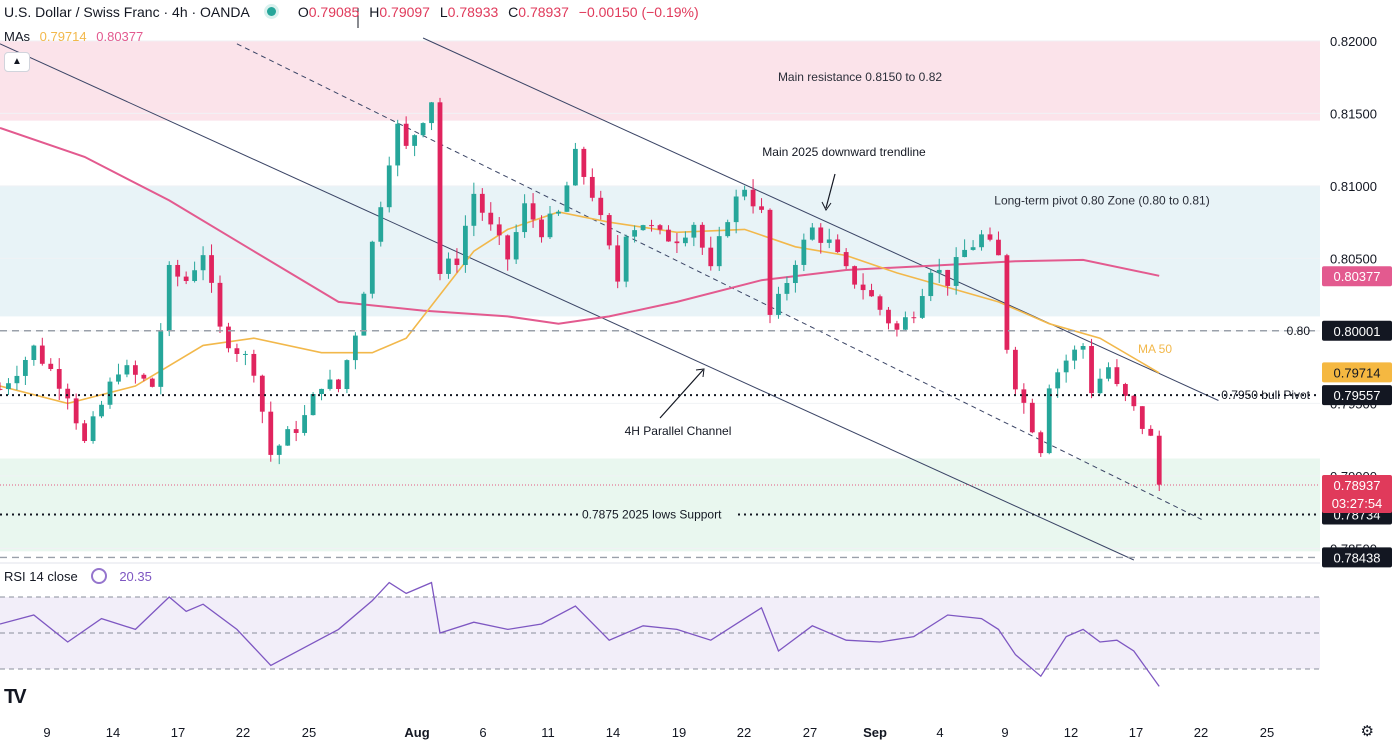  I want to click on tradingview-logo-icon: TV, so click(15, 697).